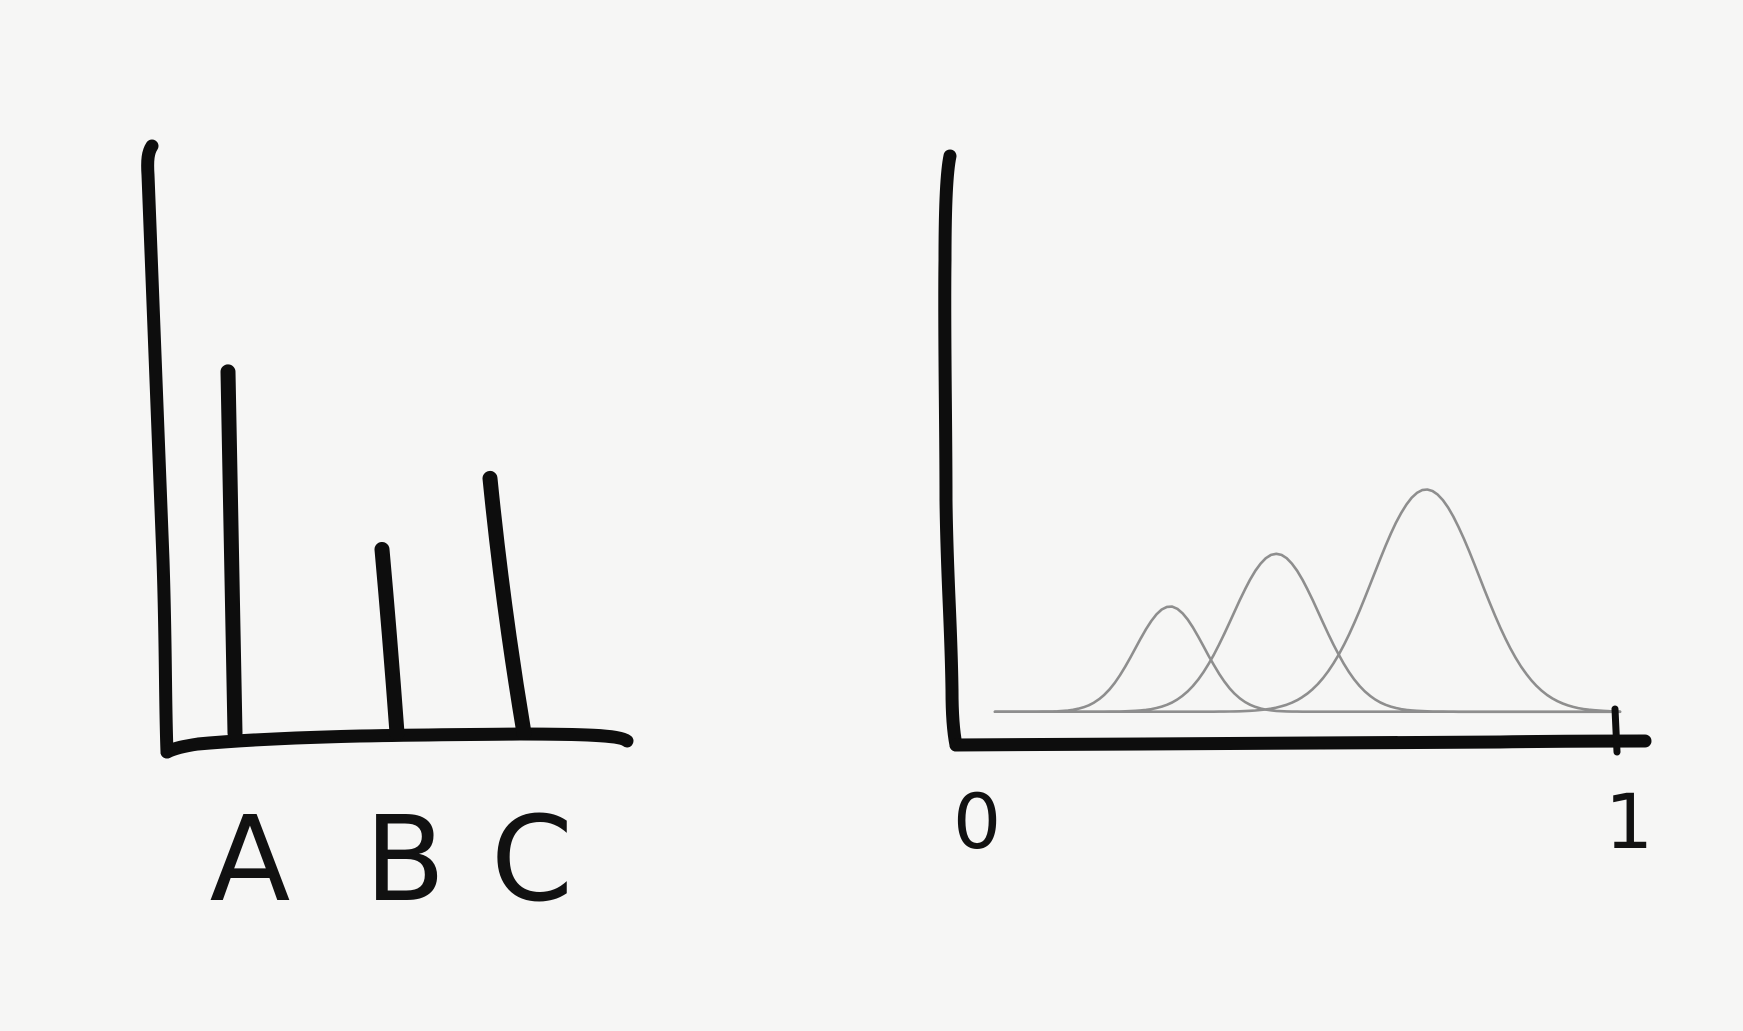 This screenshot has height=1031, width=1743. What do you see at coordinates (405, 859) in the screenshot?
I see `bar-tick-label: B` at bounding box center [405, 859].